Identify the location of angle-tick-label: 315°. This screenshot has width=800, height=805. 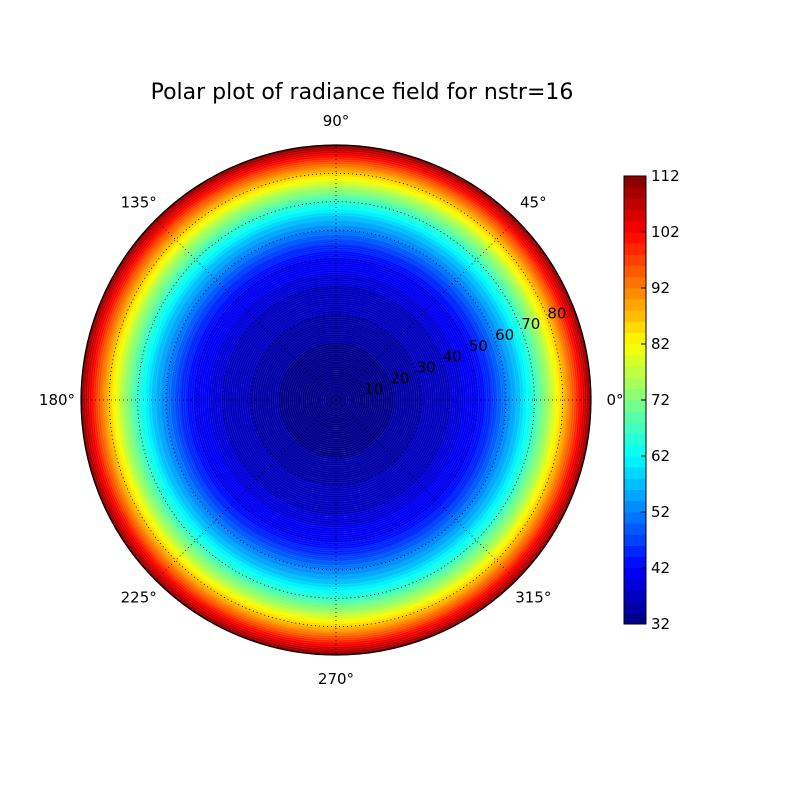
(533, 597).